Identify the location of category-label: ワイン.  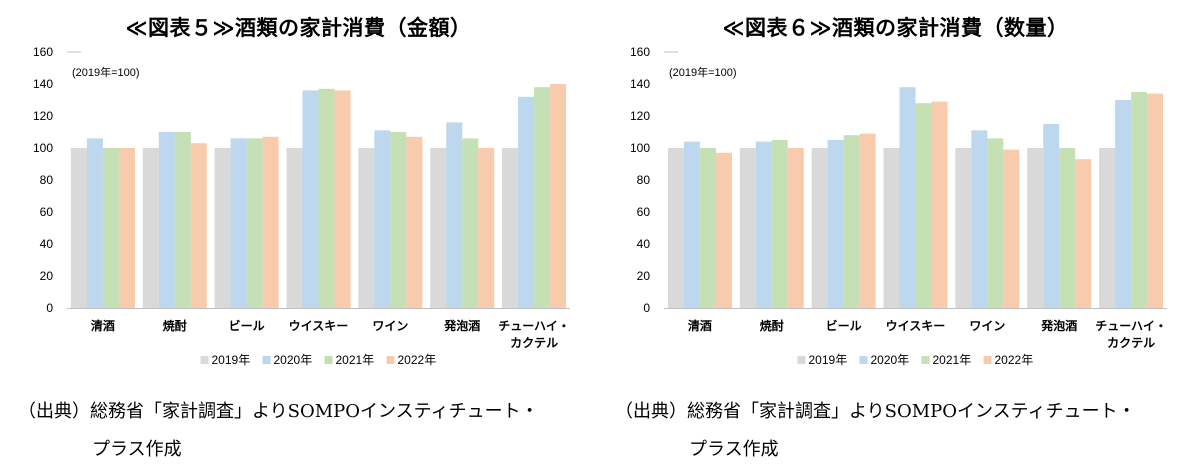
(390, 326).